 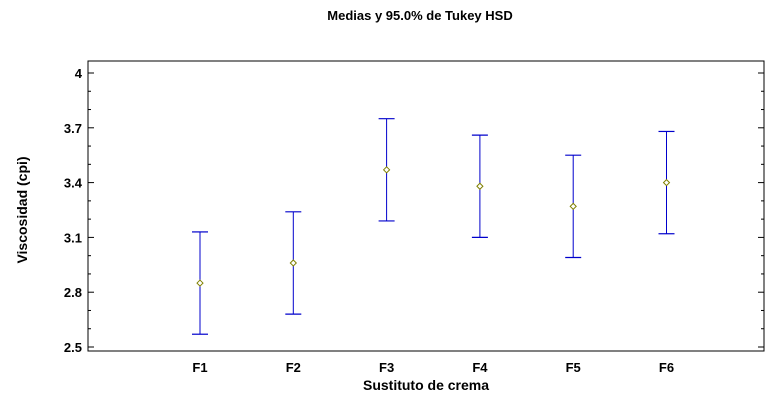 I want to click on y-tick-label: 2.5, so click(x=73, y=347).